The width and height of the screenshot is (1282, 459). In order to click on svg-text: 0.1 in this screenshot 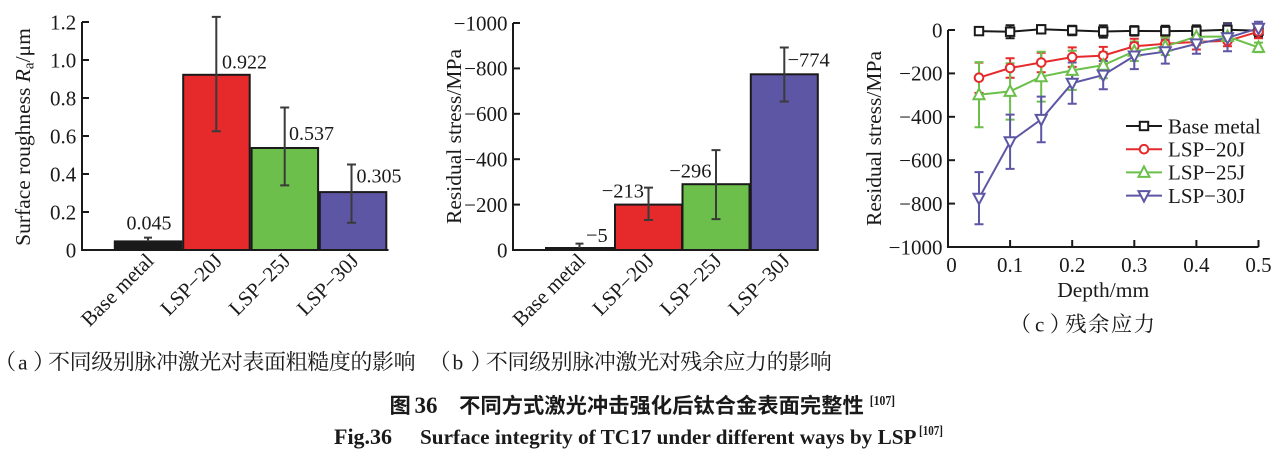, I will do `click(1010, 265)`.